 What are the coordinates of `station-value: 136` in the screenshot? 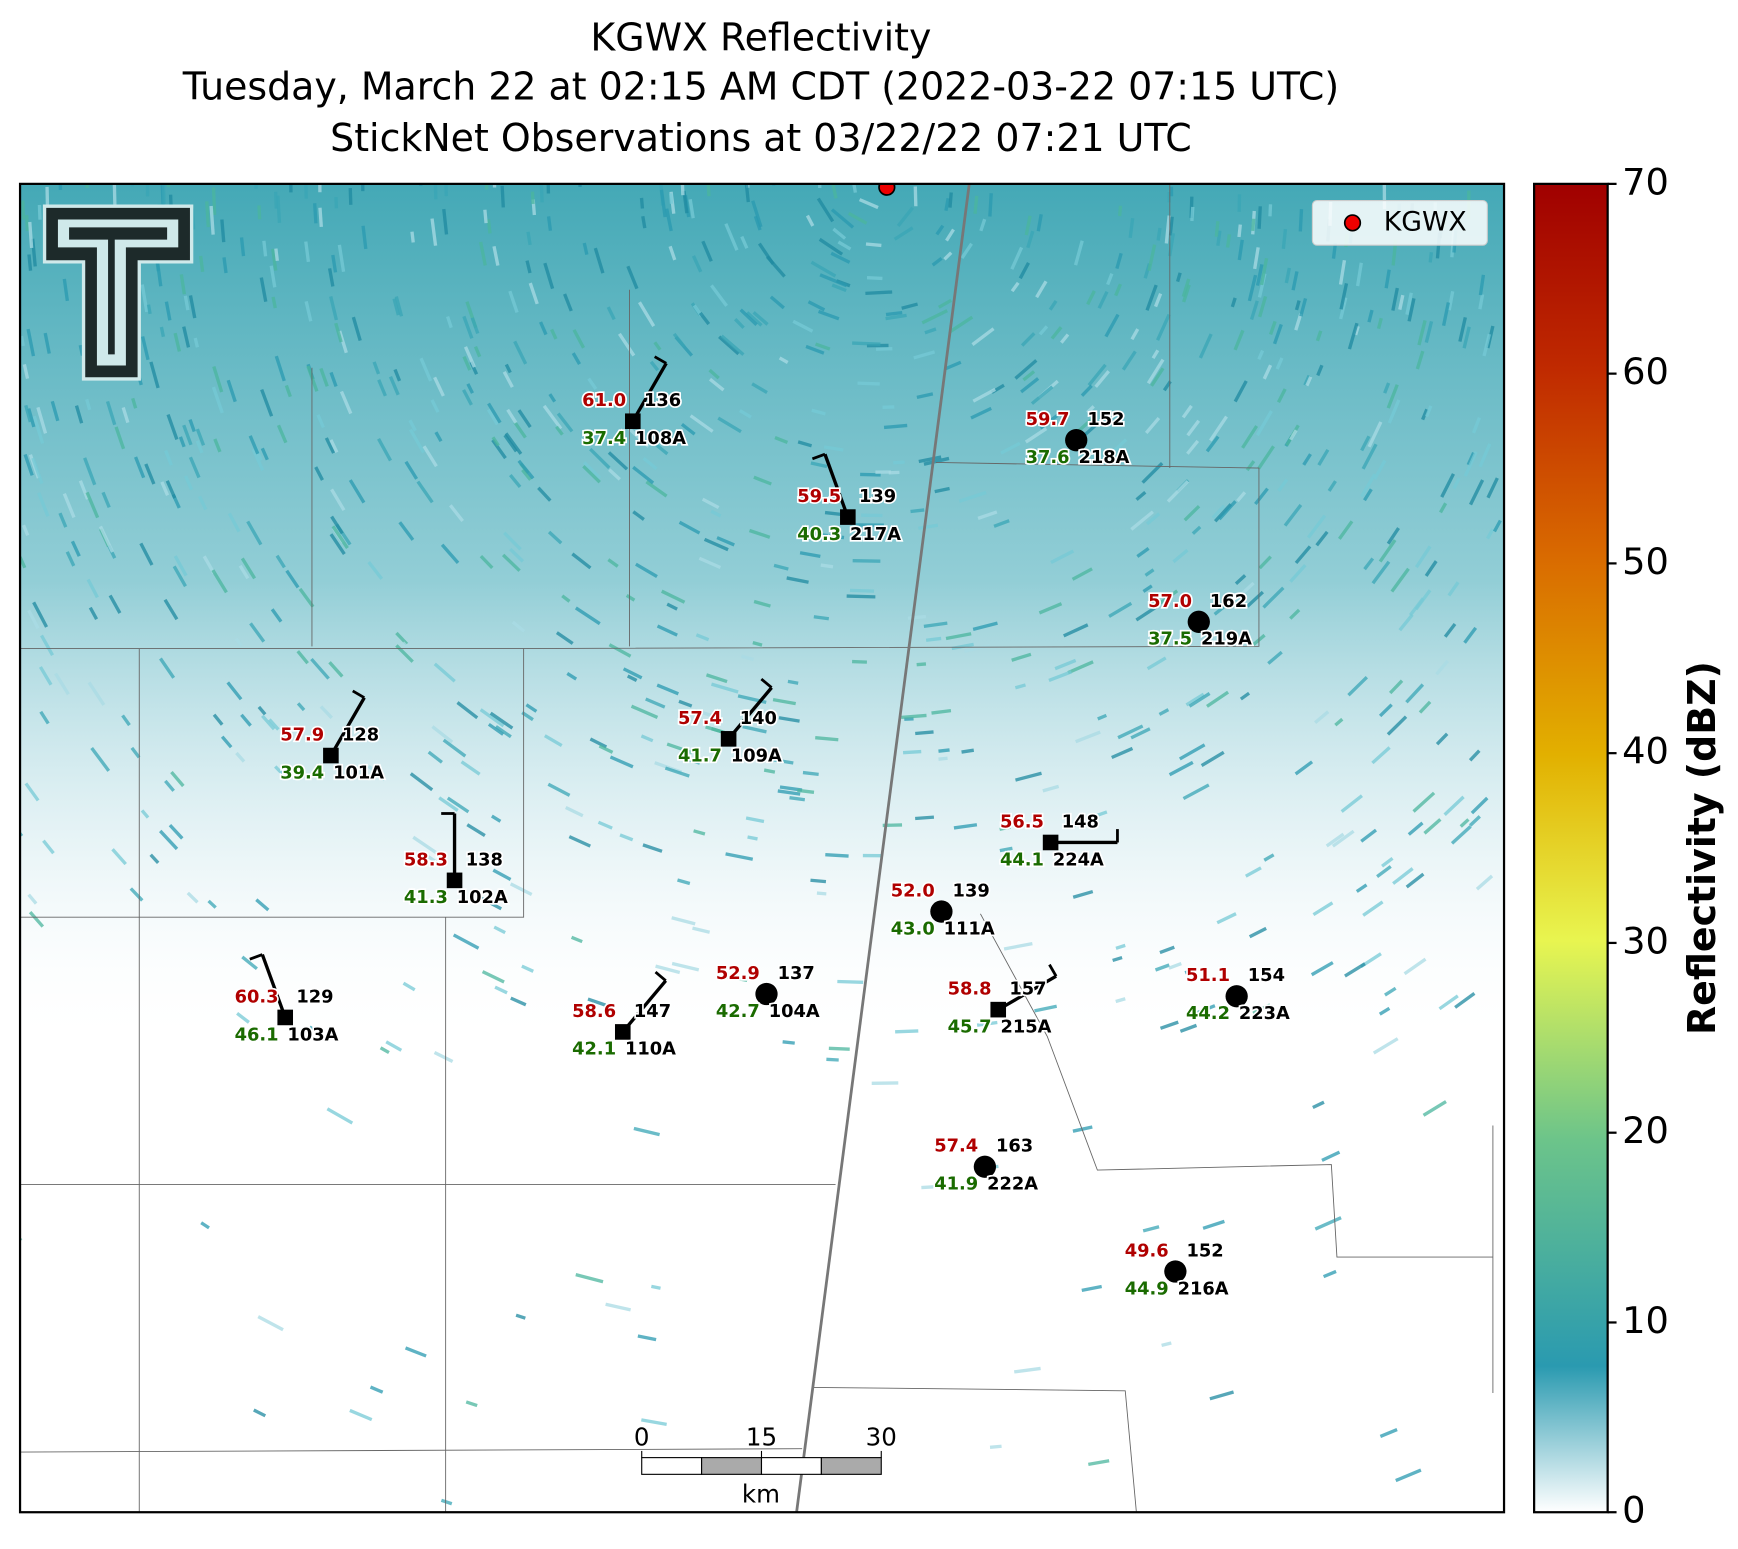 It's located at (662, 400).